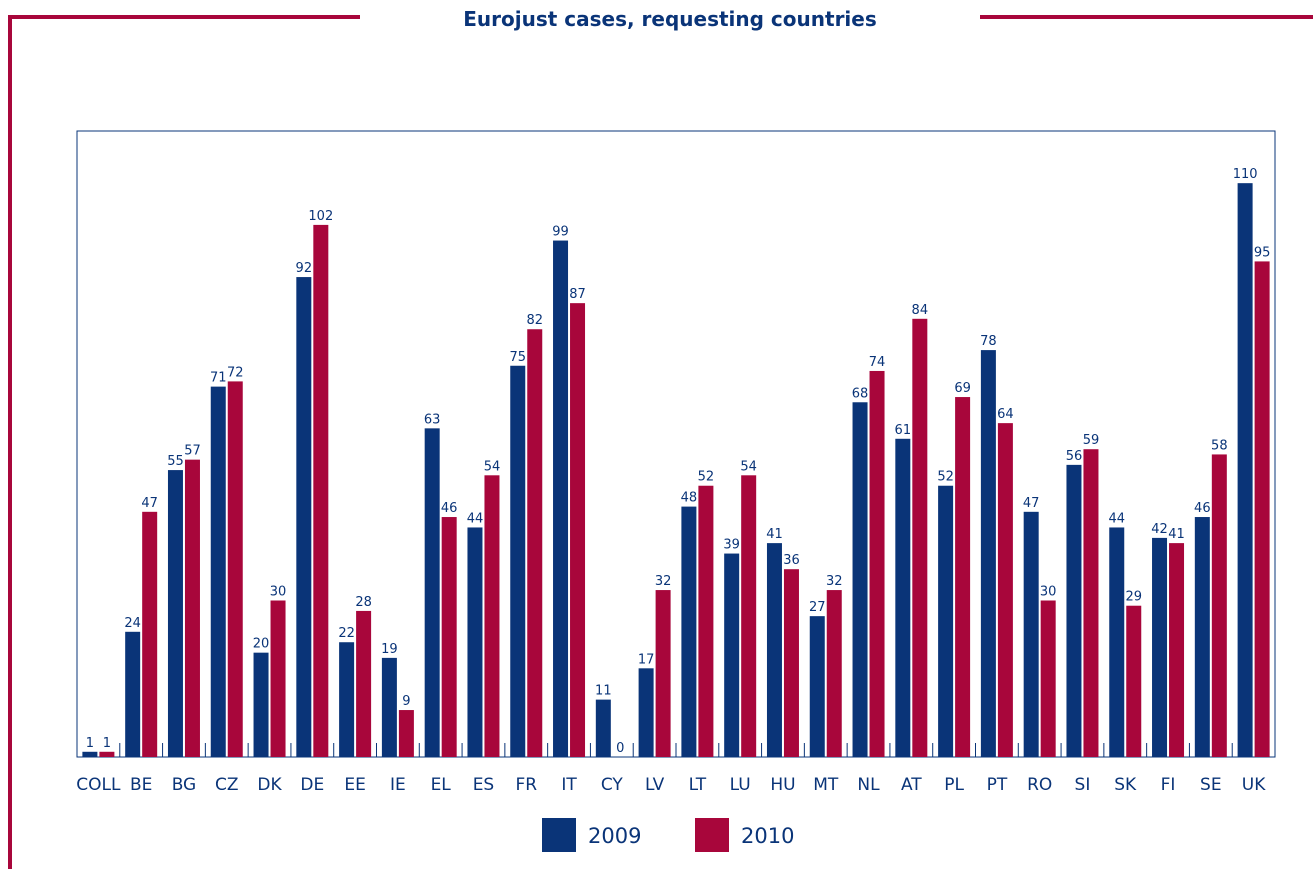 Image resolution: width=1313 pixels, height=869 pixels. I want to click on data-label: 55, so click(175, 461).